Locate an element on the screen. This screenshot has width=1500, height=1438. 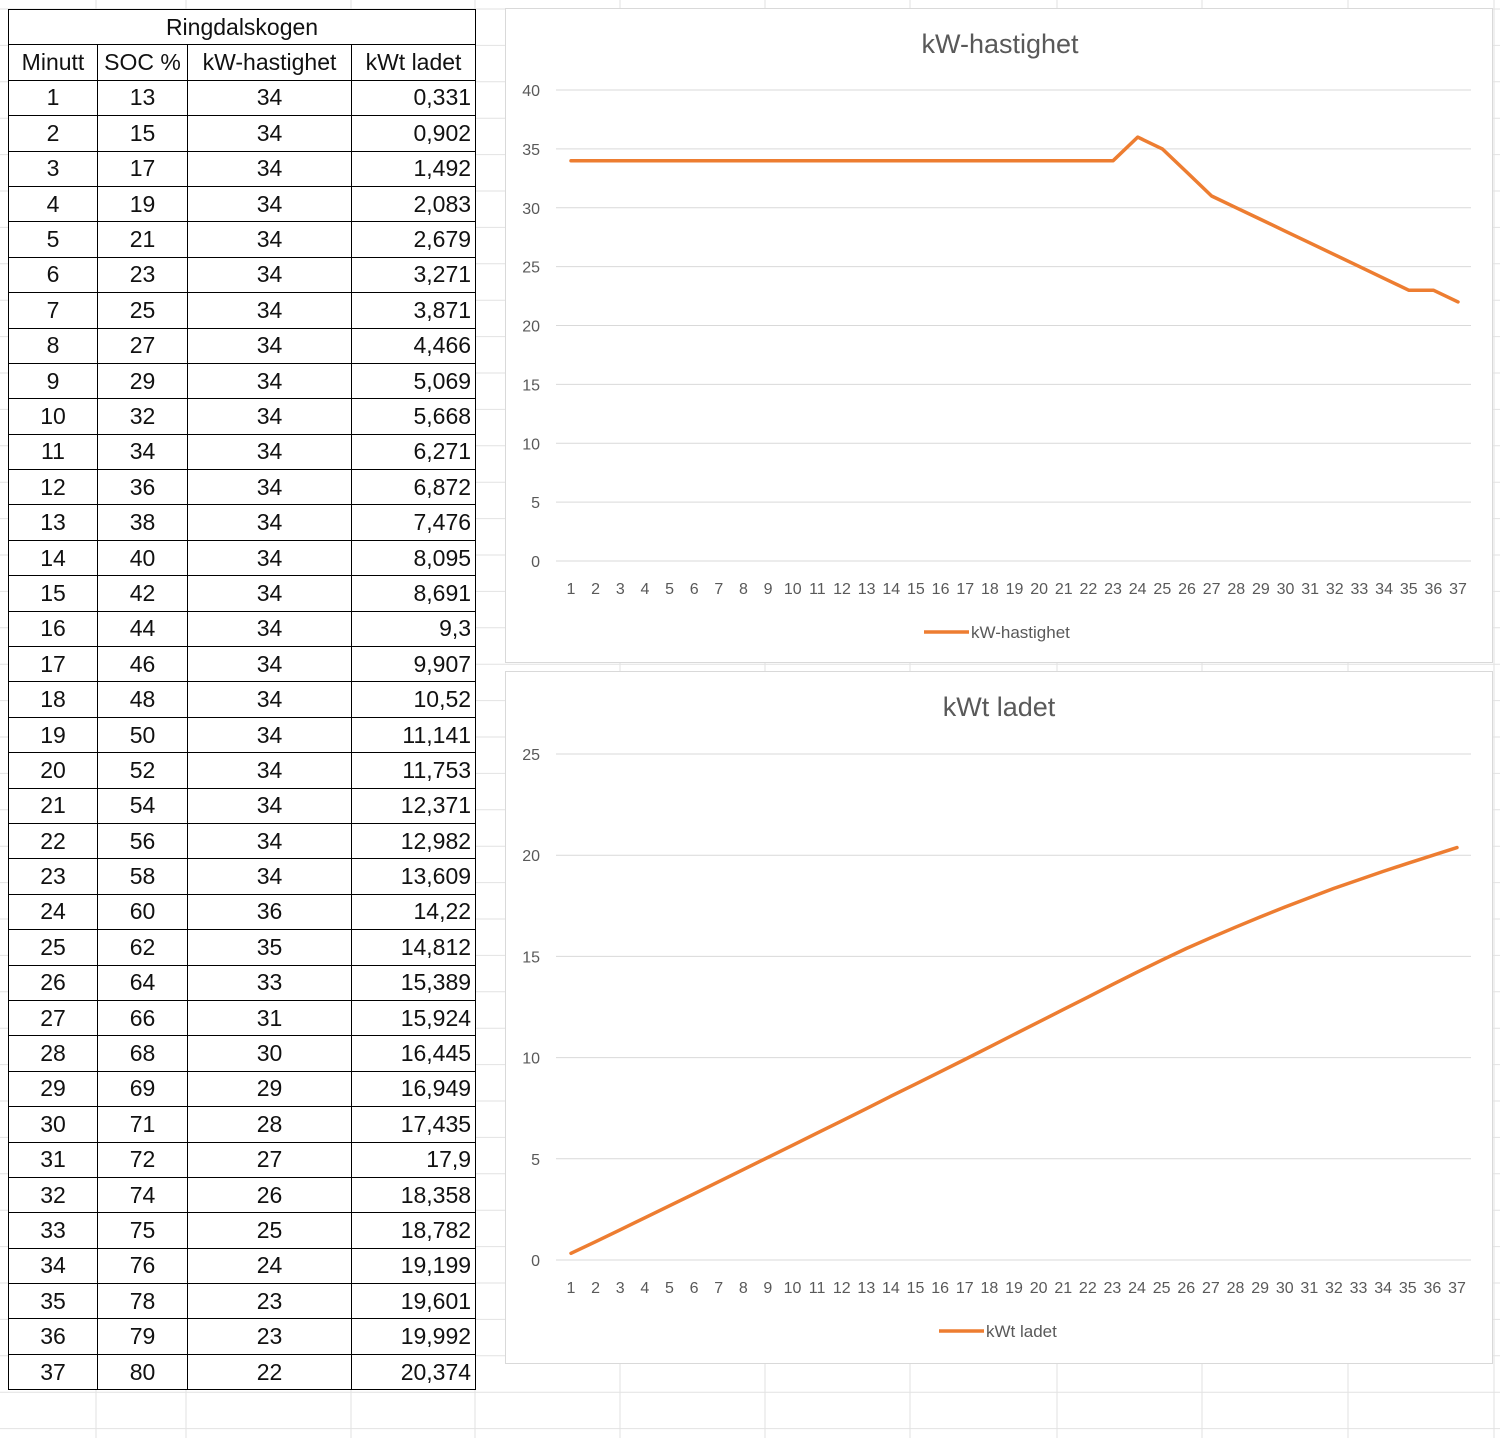
x-tick-label: 2 is located at coordinates (595, 1288).